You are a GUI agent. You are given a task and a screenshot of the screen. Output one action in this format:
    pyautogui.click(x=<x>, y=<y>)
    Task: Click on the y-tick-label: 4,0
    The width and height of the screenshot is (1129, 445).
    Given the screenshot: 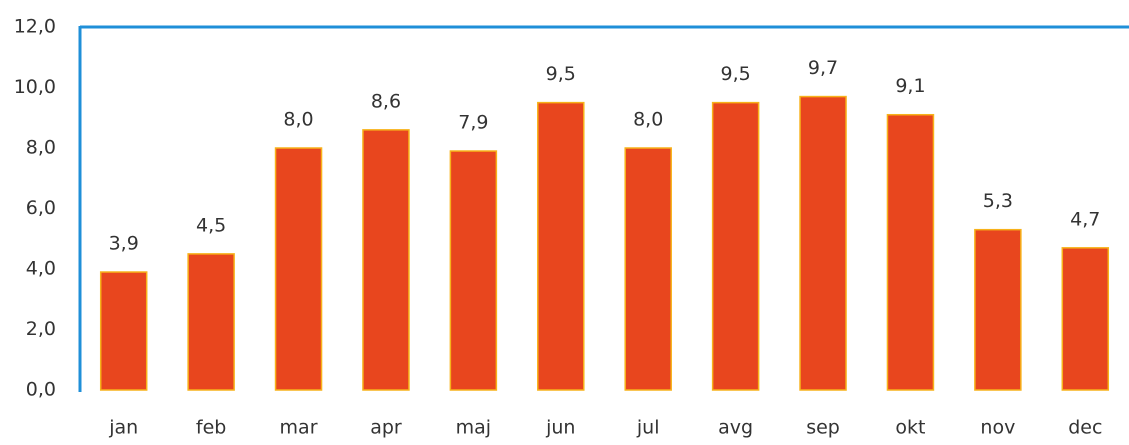 What is the action you would take?
    pyautogui.click(x=41, y=269)
    